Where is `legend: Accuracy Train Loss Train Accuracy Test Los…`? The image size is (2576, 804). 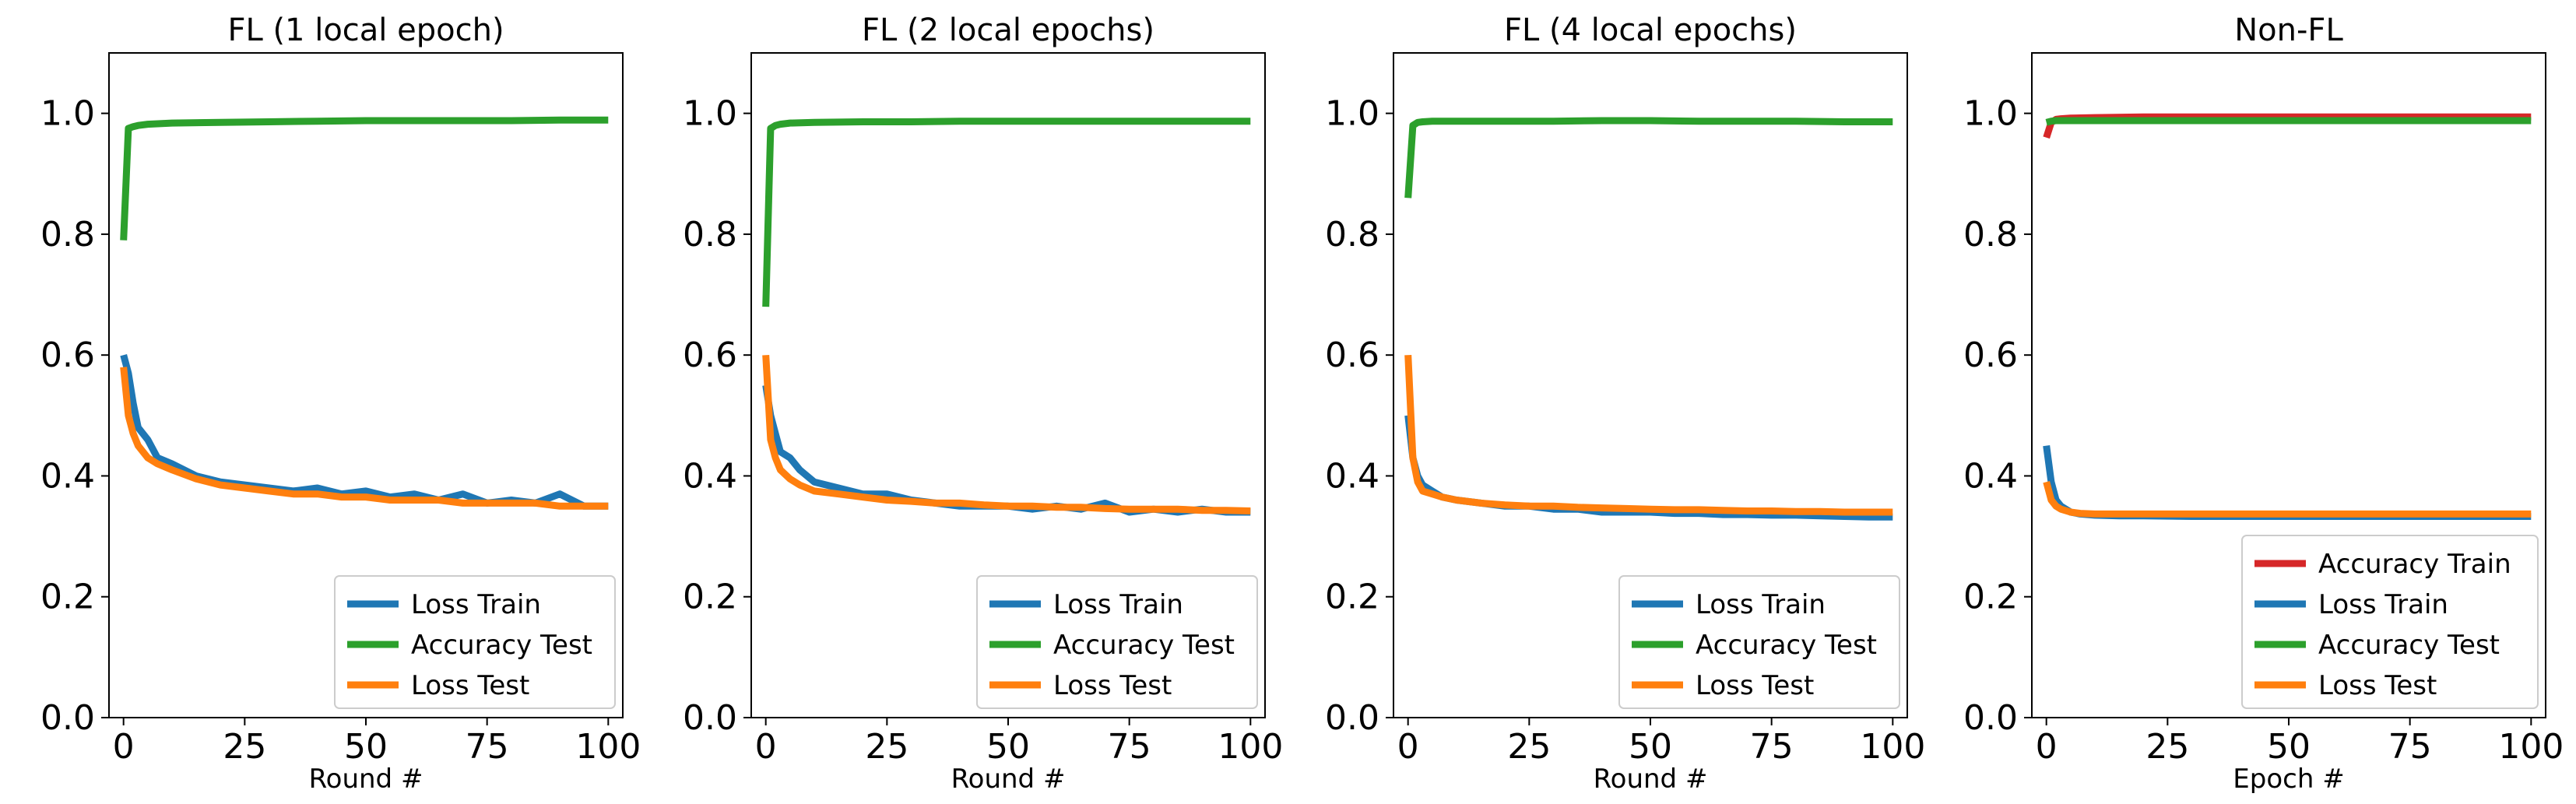
legend: Accuracy Train Loss Train Accuracy Test Los… is located at coordinates (2390, 622).